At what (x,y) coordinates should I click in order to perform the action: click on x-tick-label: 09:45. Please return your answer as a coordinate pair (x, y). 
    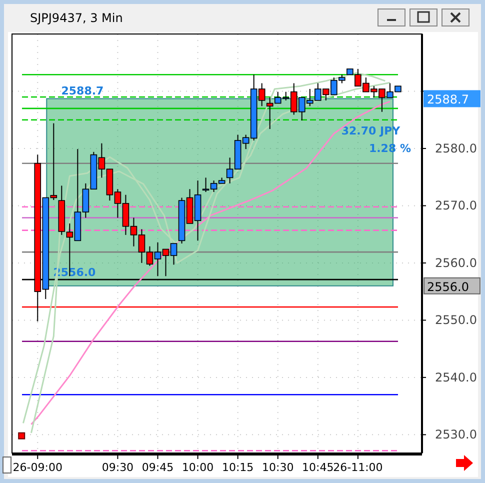
    Looking at the image, I should click on (158, 467).